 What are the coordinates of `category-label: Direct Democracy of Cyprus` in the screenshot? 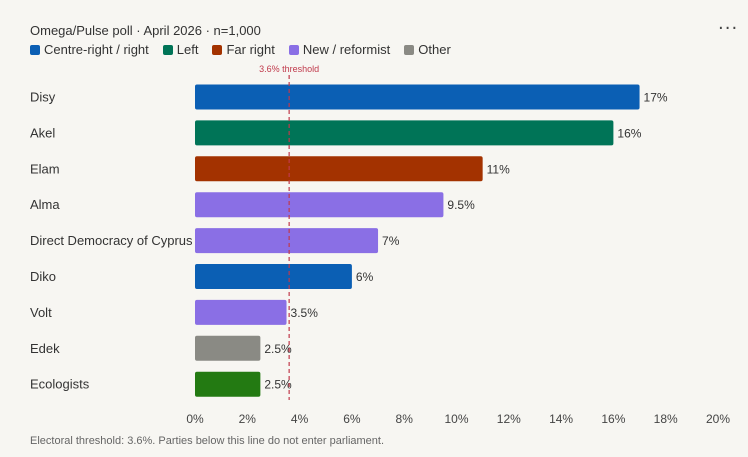 It's located at (111, 240).